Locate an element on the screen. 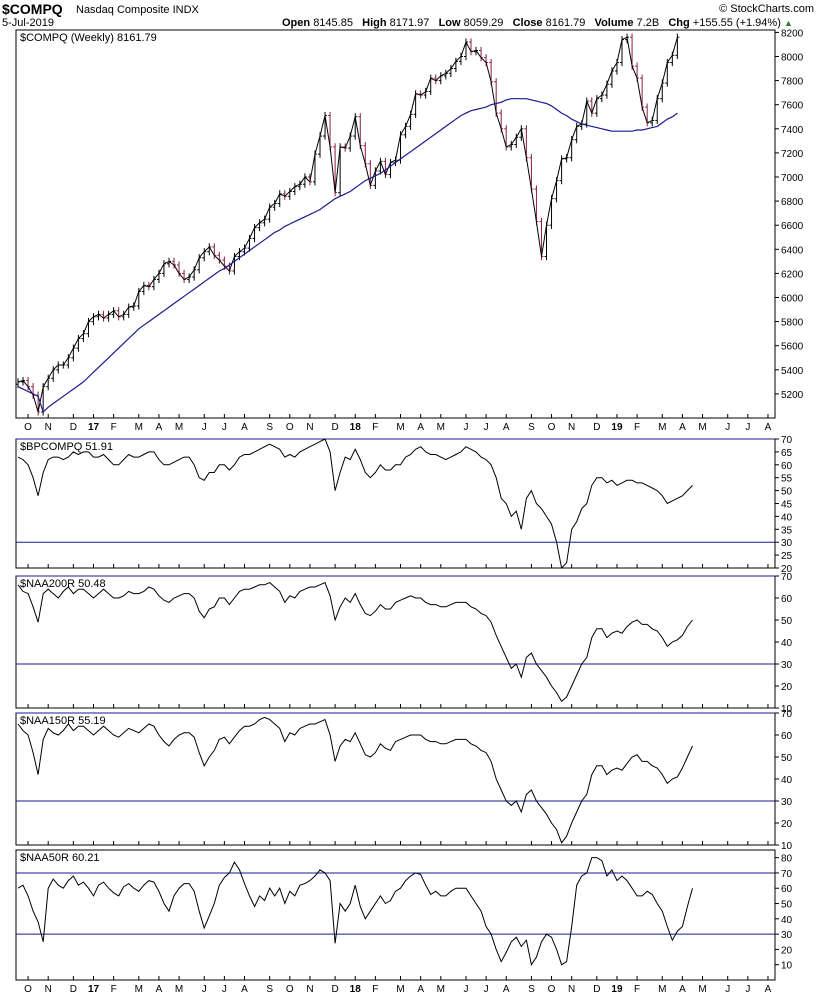 The height and width of the screenshot is (1000, 820). y-tick-label: 5600 is located at coordinates (792, 347).